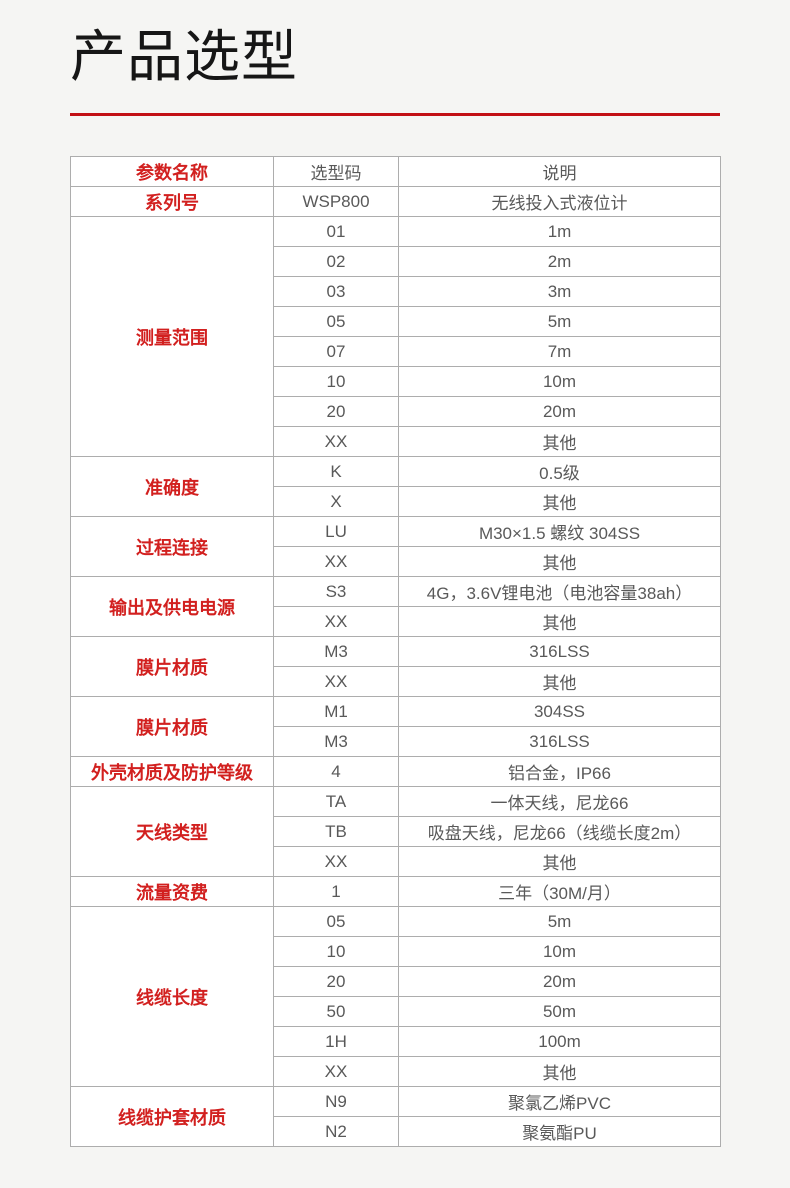 Image resolution: width=790 pixels, height=1188 pixels. I want to click on selection-code-cell: 50, so click(336, 1011).